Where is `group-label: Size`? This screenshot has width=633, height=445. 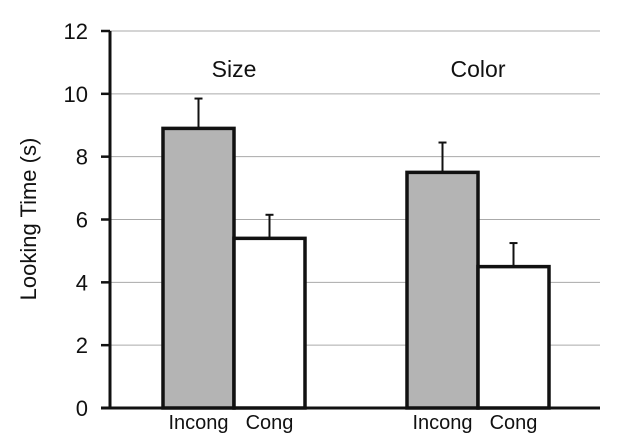
group-label: Size is located at coordinates (234, 69).